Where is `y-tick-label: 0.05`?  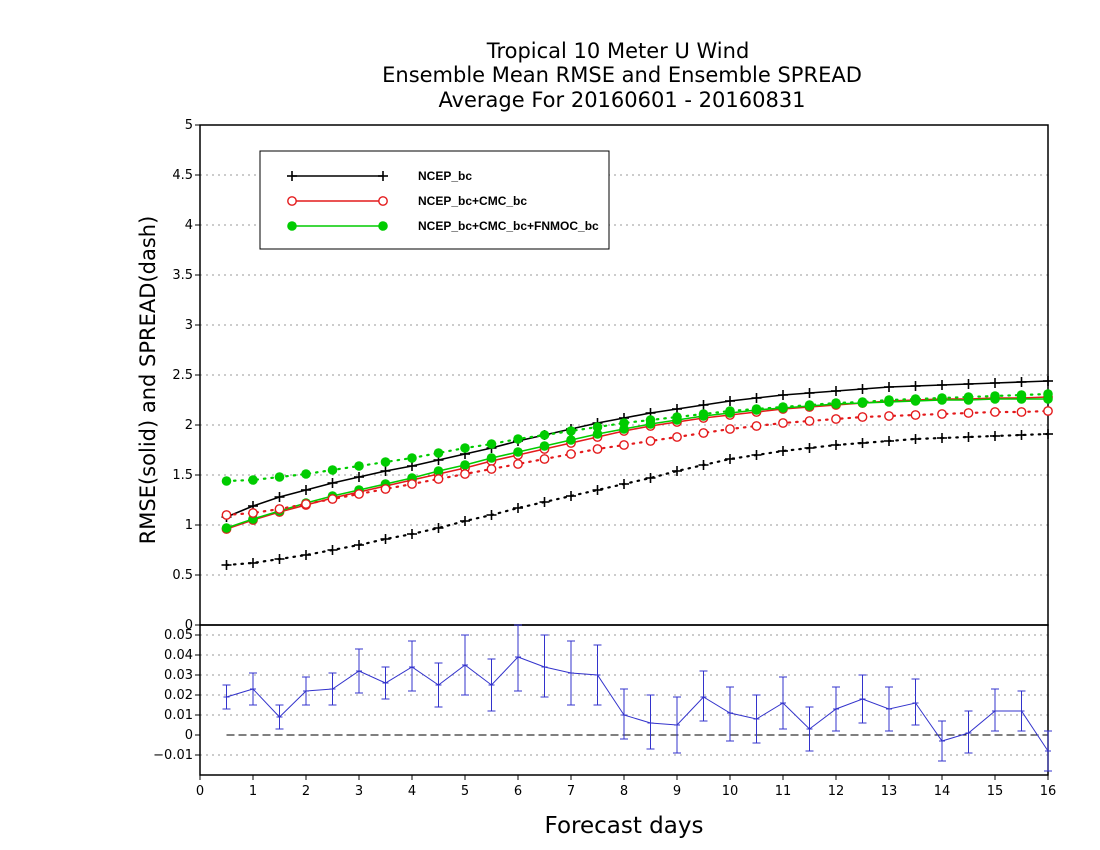 y-tick-label: 0.05 is located at coordinates (178, 635).